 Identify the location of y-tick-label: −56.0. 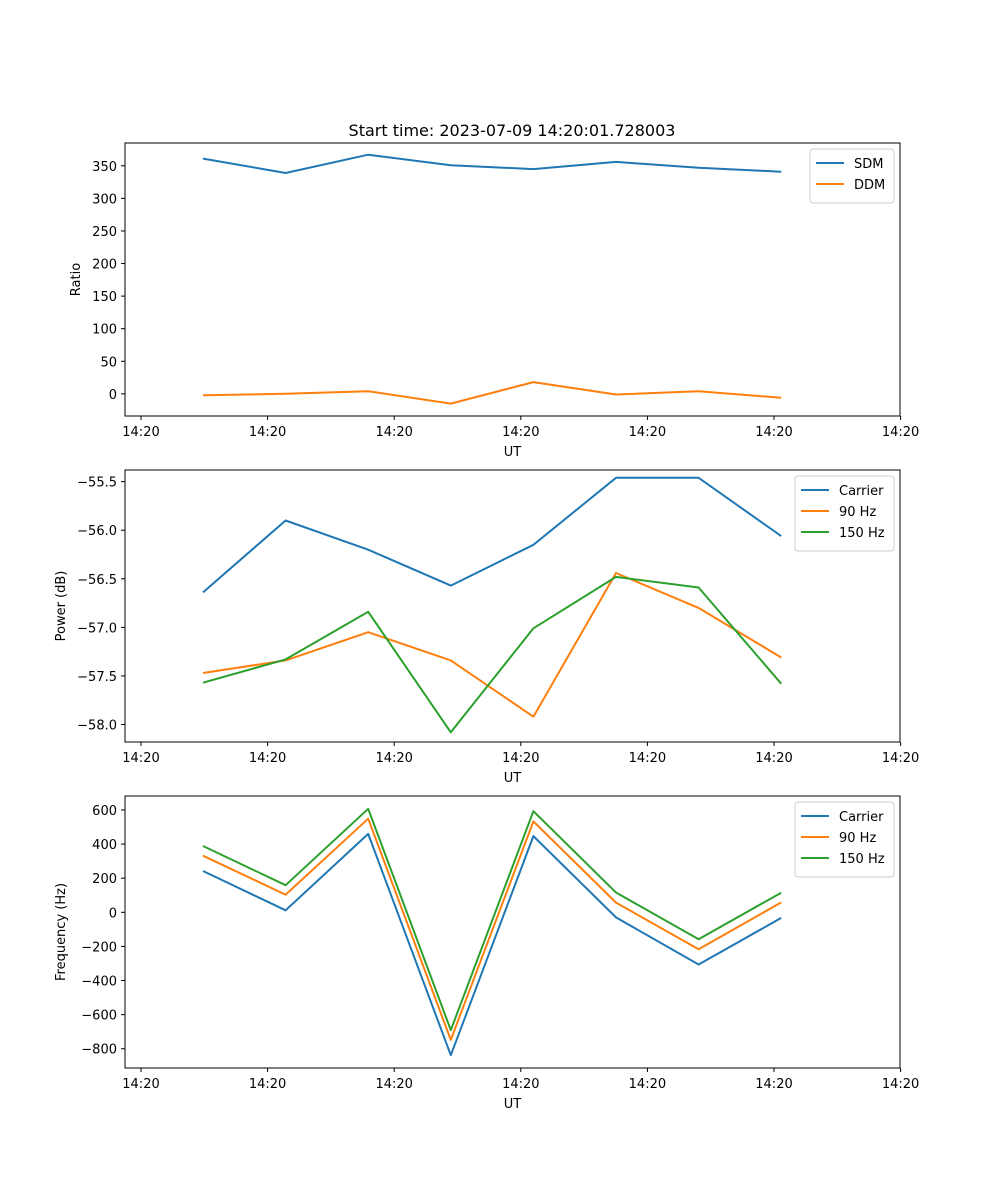
(97, 531).